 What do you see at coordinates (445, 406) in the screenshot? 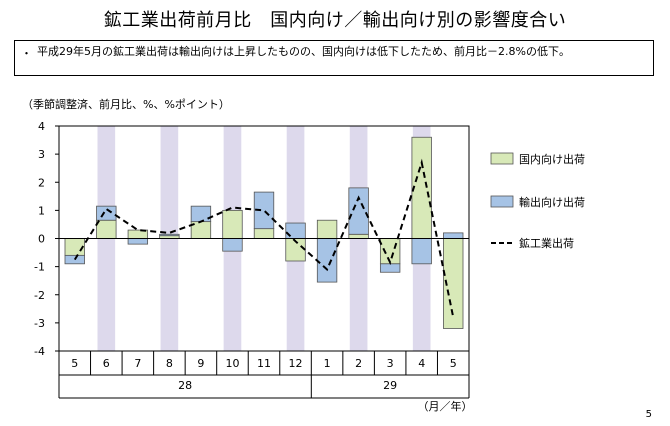
I see `x-unit-label: （月／年）` at bounding box center [445, 406].